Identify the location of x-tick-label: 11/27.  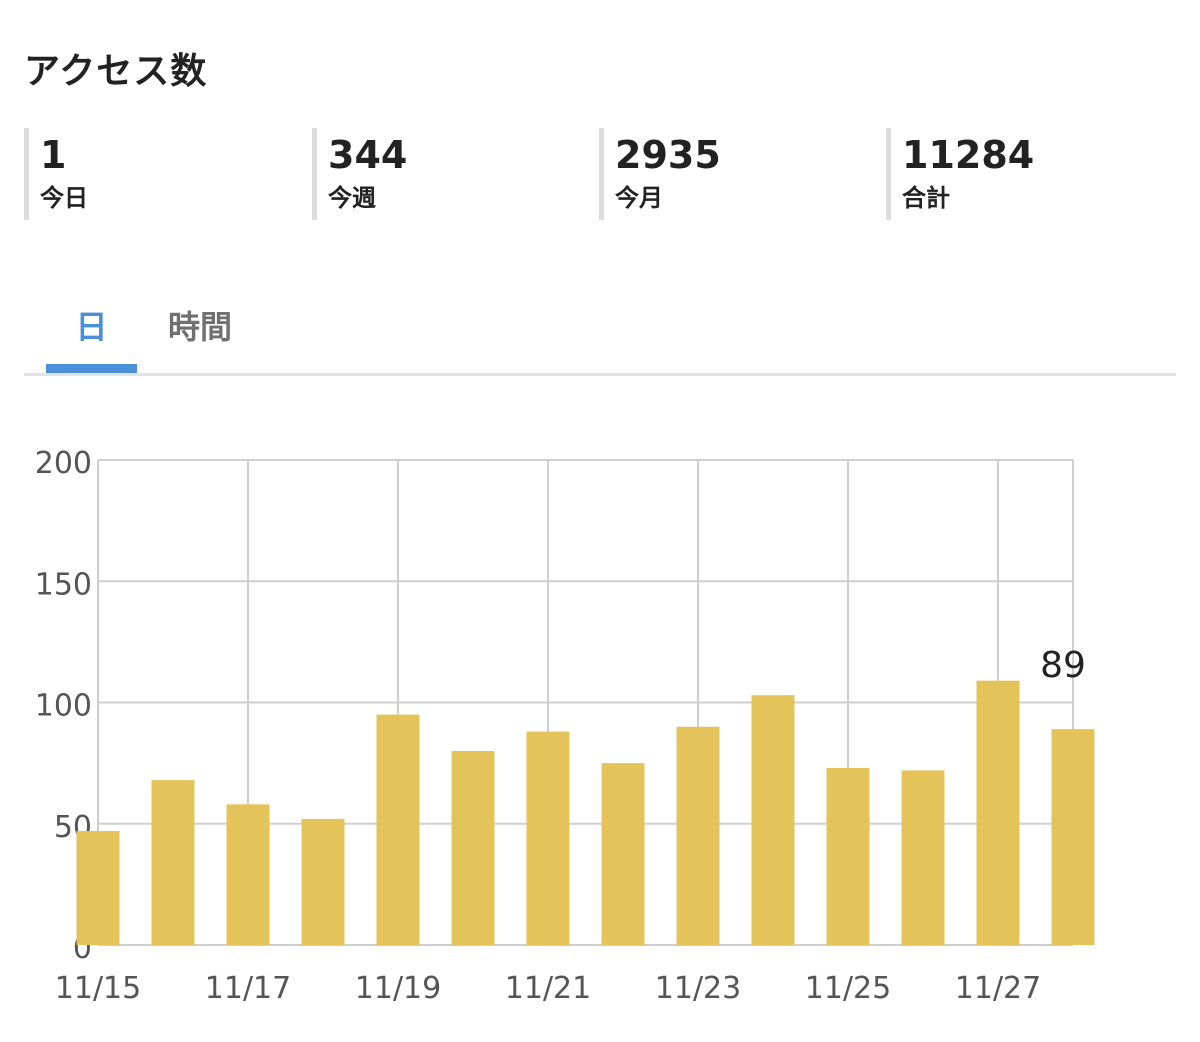
(998, 988).